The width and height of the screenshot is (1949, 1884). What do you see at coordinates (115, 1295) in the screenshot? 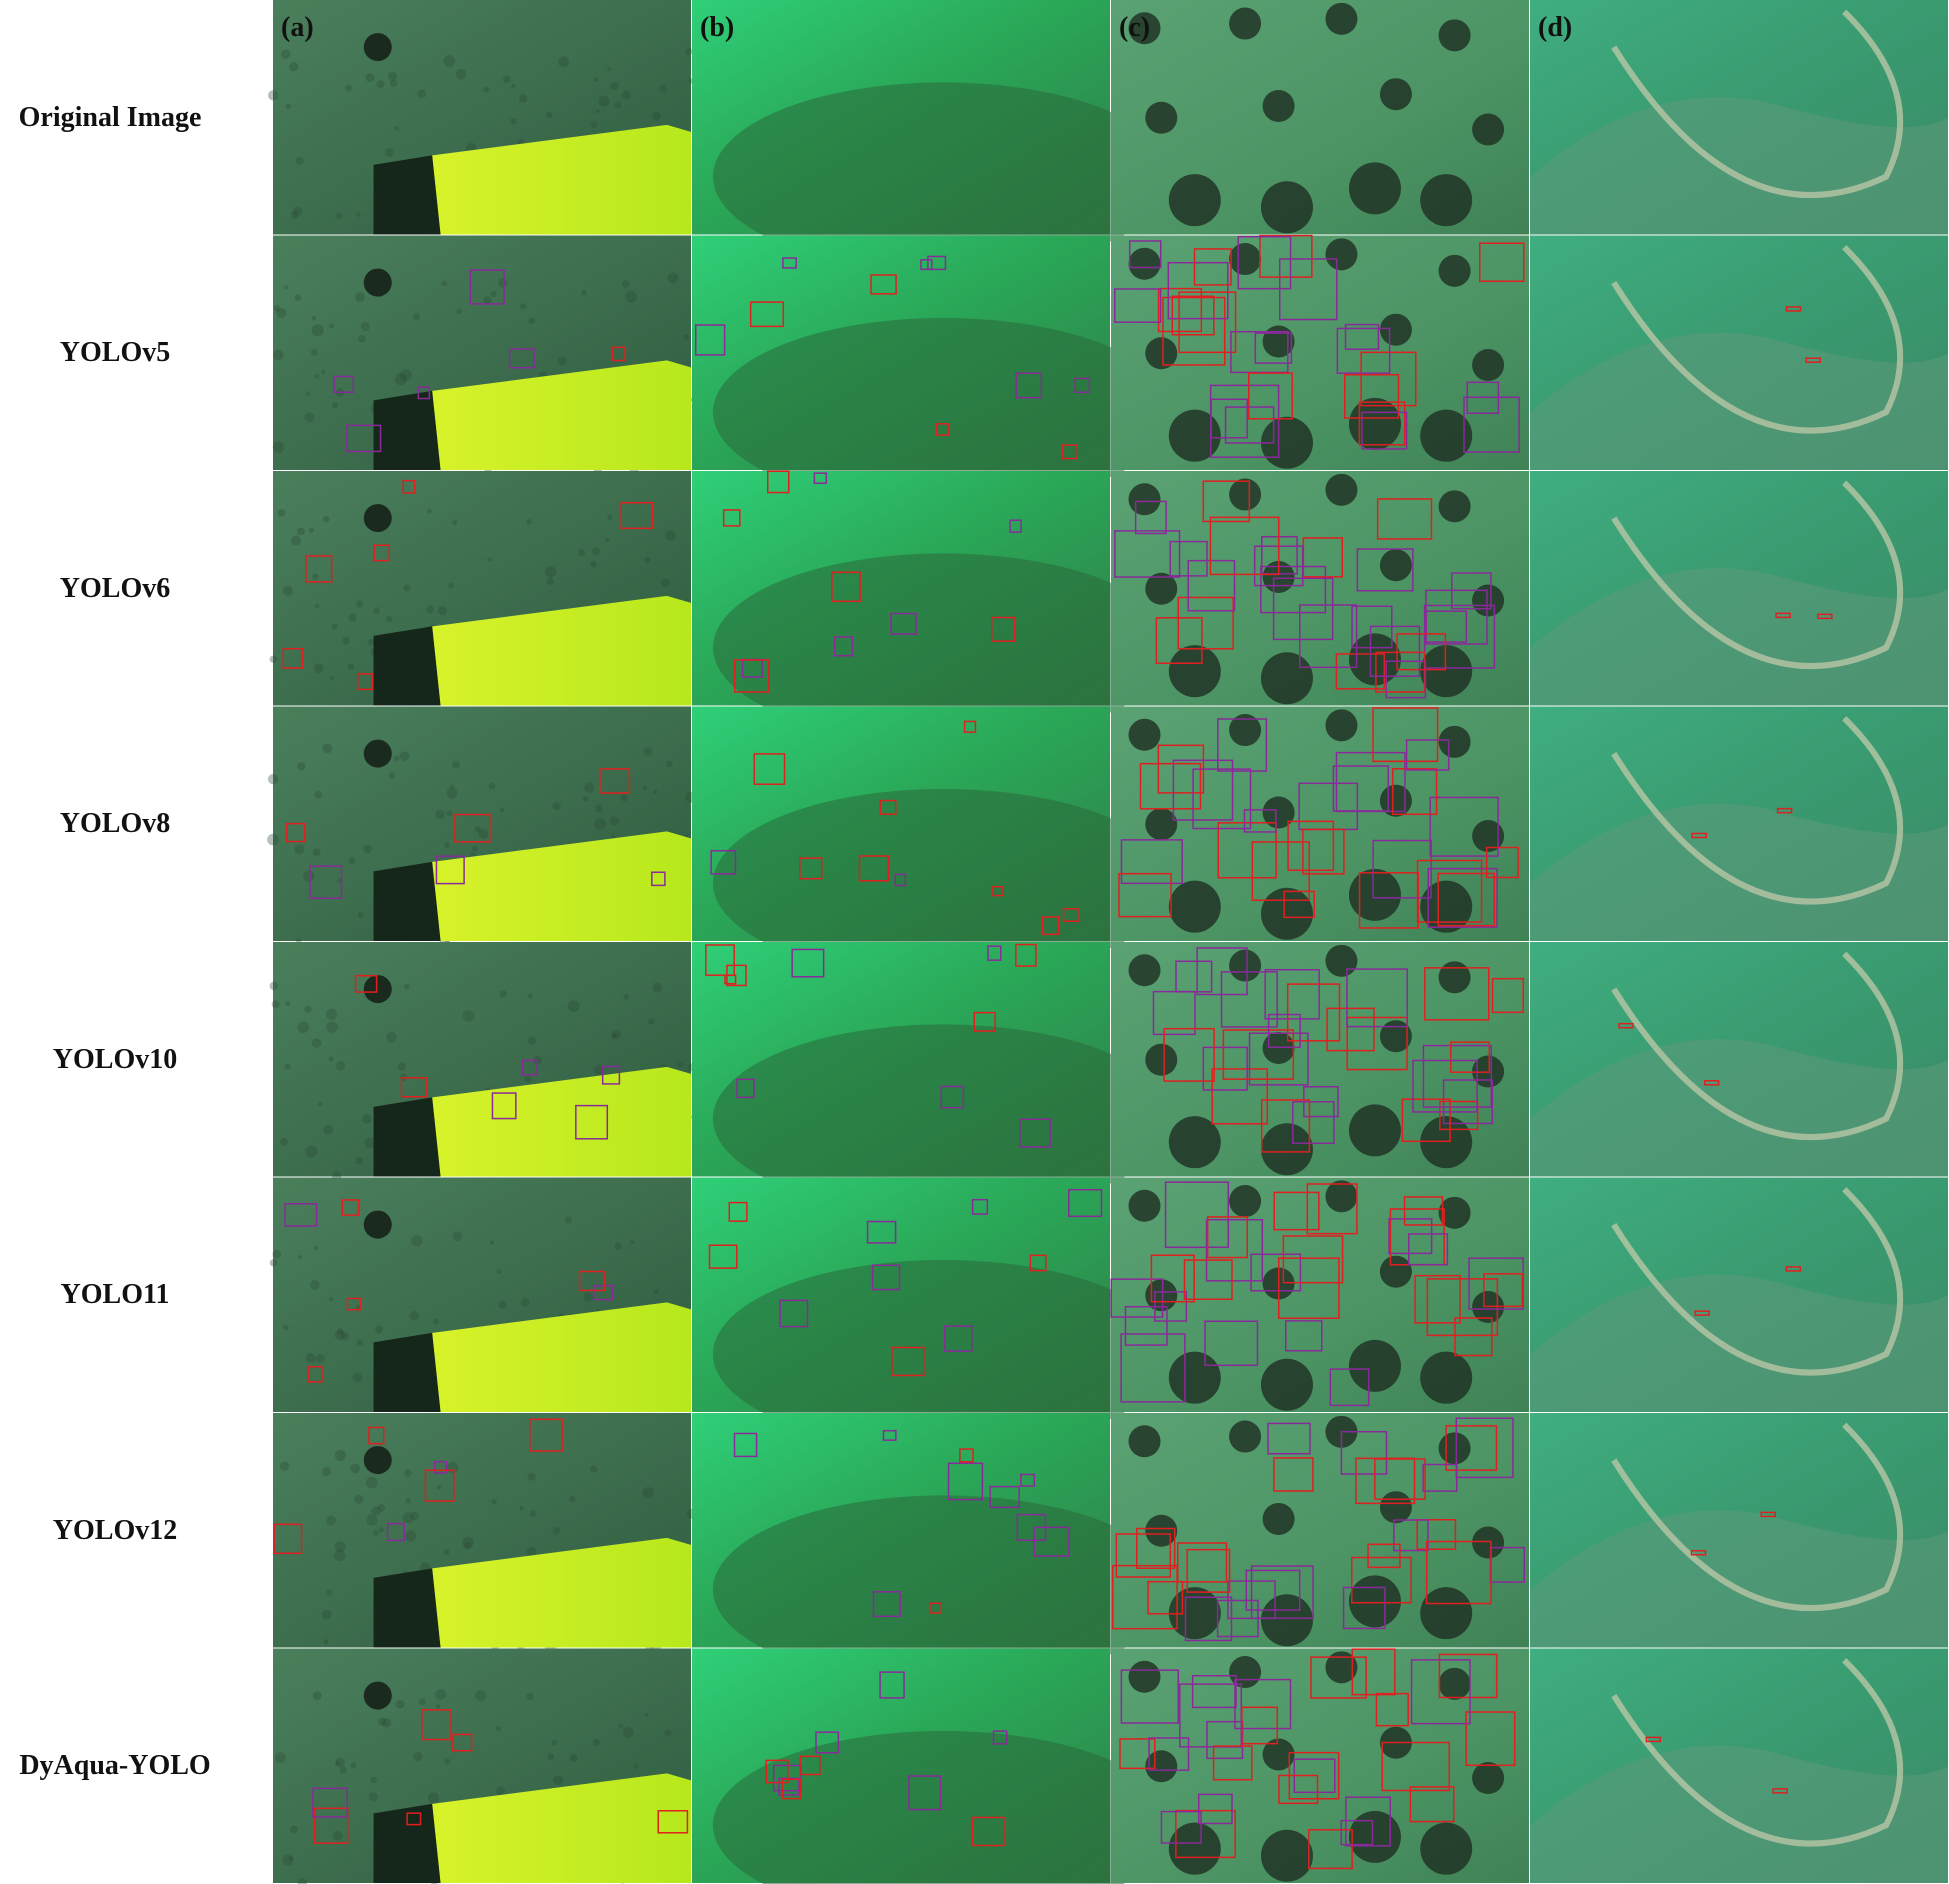
I see `row-label: YOLO11` at bounding box center [115, 1295].